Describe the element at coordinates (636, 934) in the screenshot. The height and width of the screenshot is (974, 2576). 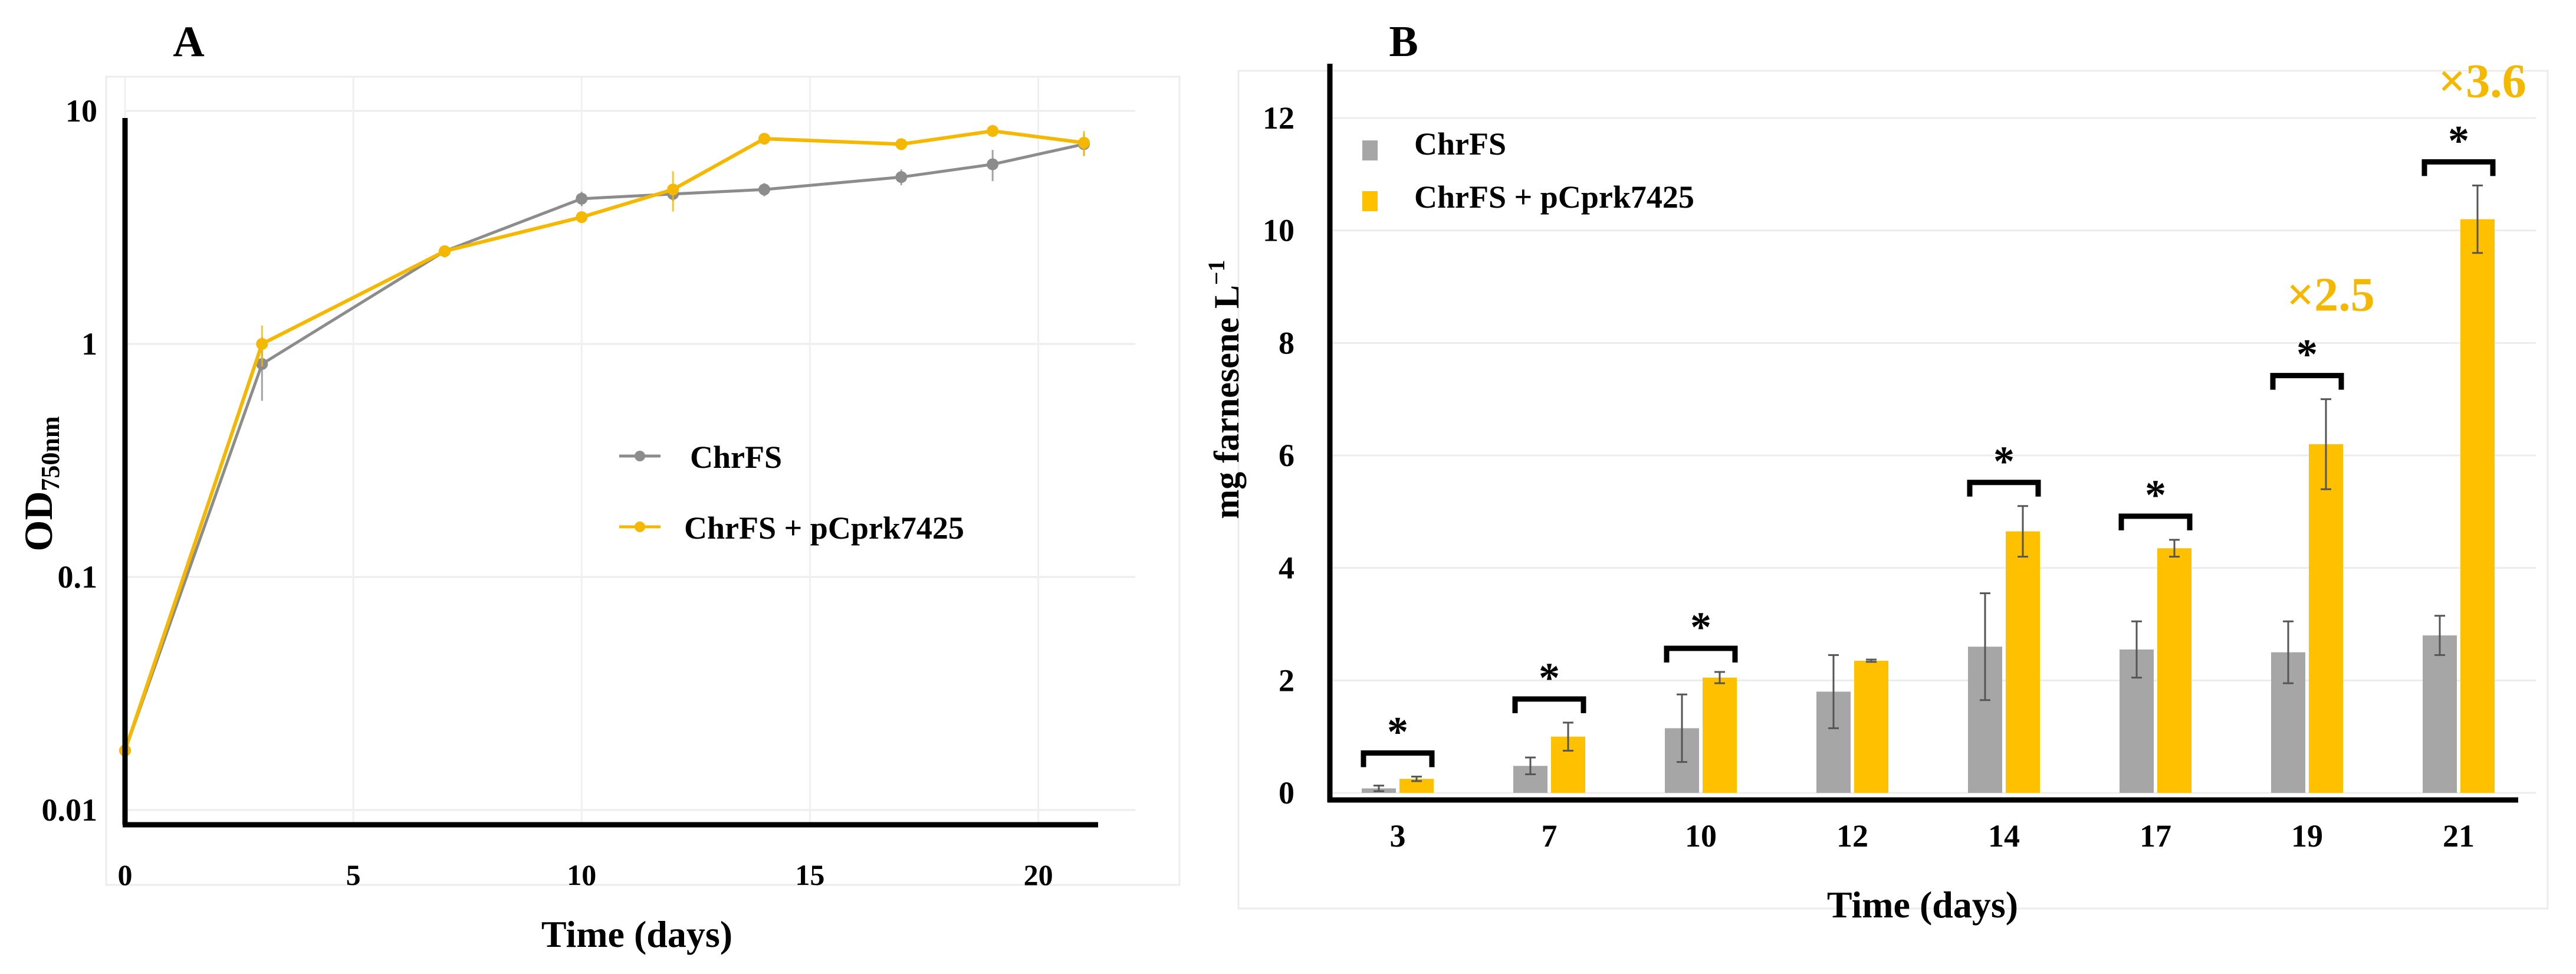
I see `panel-a-x-axis-title: Time (days)` at that location.